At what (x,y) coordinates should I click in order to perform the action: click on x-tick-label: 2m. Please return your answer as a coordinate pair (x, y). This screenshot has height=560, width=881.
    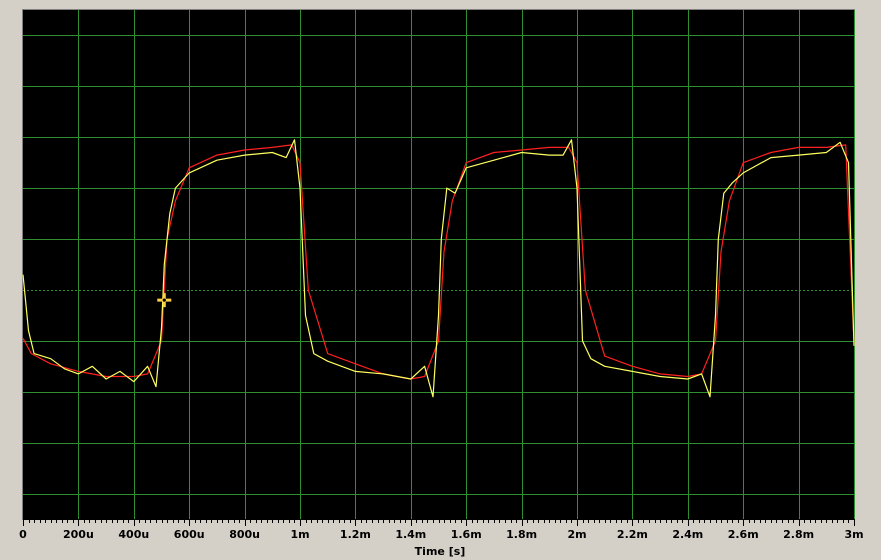
    Looking at the image, I should click on (576, 534).